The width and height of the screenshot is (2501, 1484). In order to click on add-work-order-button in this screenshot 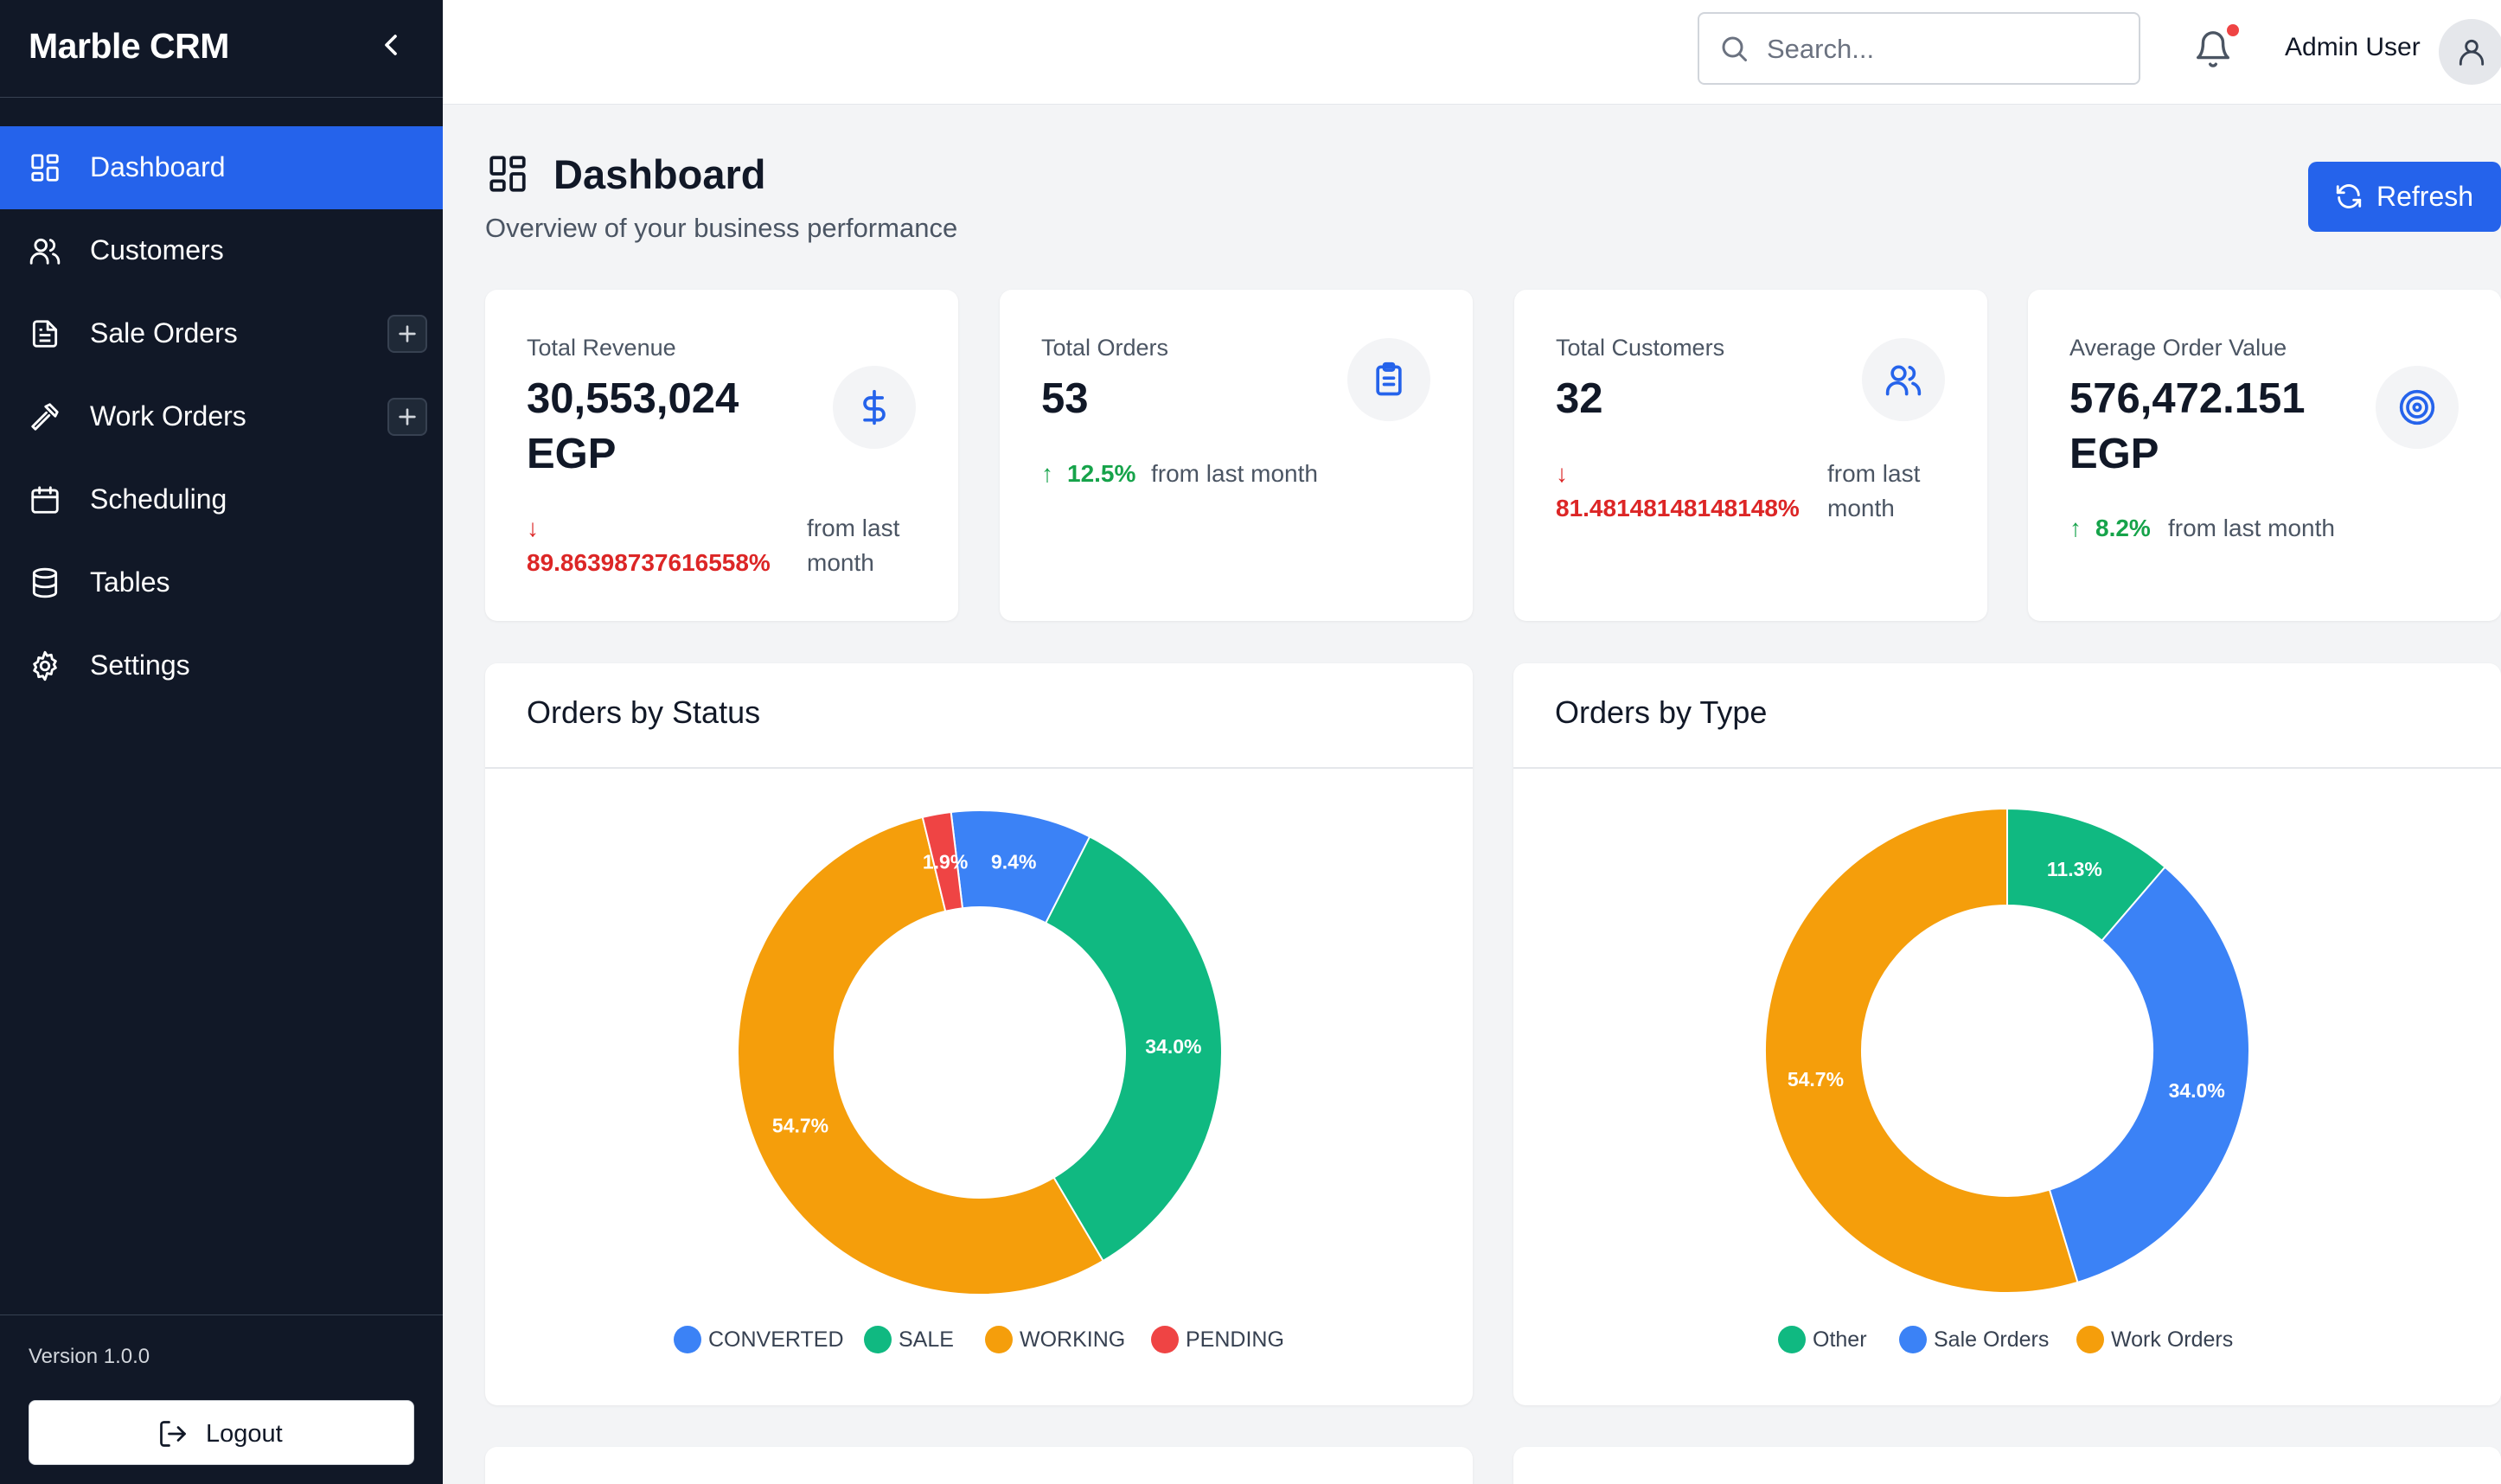, I will do `click(407, 417)`.